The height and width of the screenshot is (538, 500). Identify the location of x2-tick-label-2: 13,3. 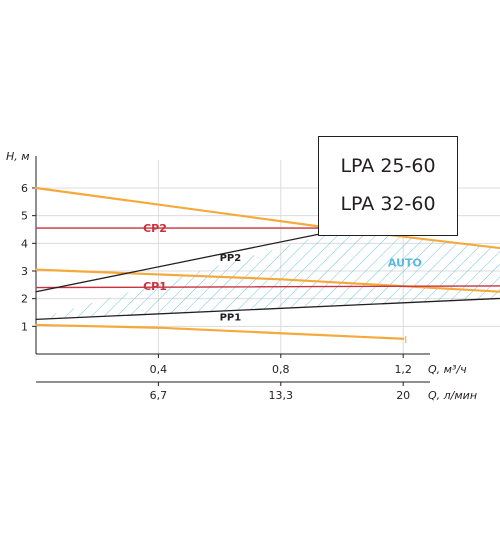
(281, 395).